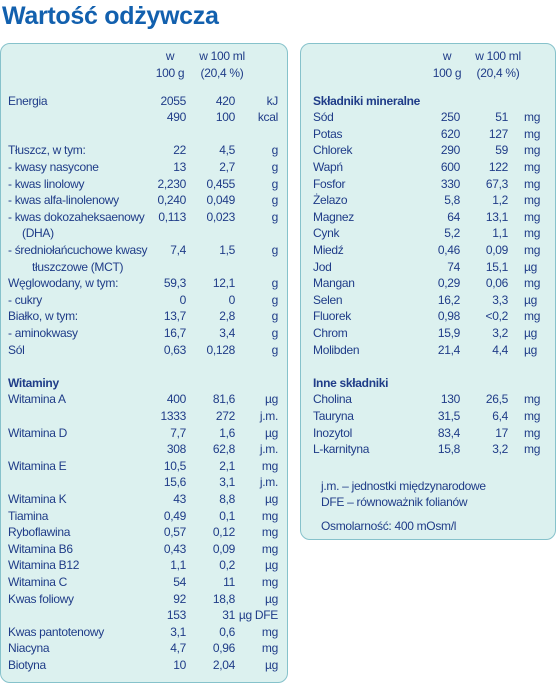 The image size is (556, 683). Describe the element at coordinates (394, 502) in the screenshot. I see `note: DFE – równoważnik folianów` at that location.